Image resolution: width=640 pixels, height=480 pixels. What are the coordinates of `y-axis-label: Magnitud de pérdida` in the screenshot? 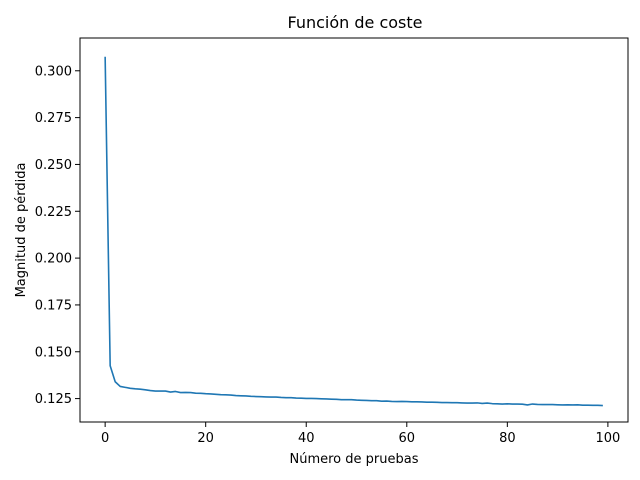 It's located at (21, 230).